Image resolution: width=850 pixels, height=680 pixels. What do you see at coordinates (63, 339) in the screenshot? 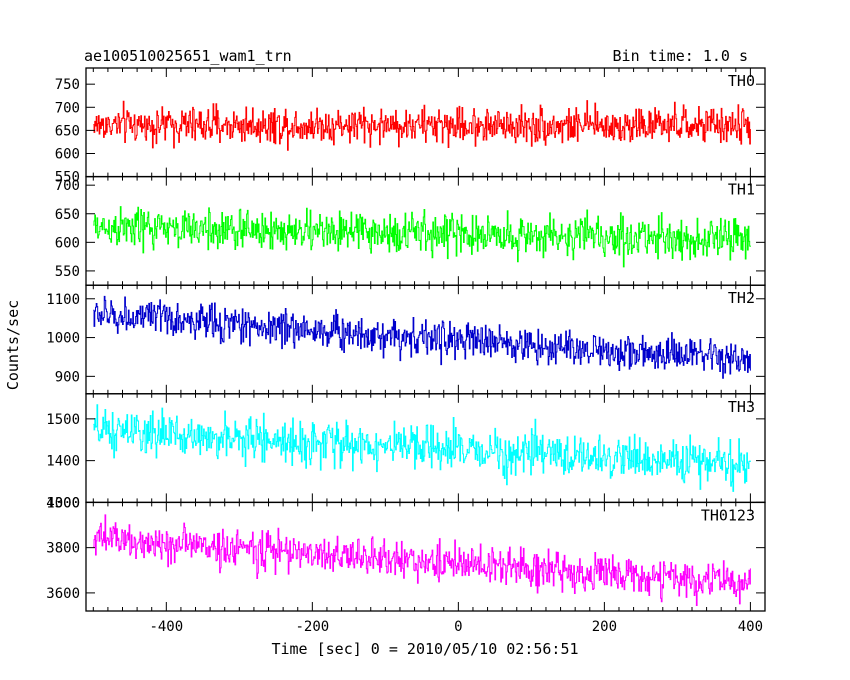
I see `y-tick-label: 1000` at bounding box center [63, 339].